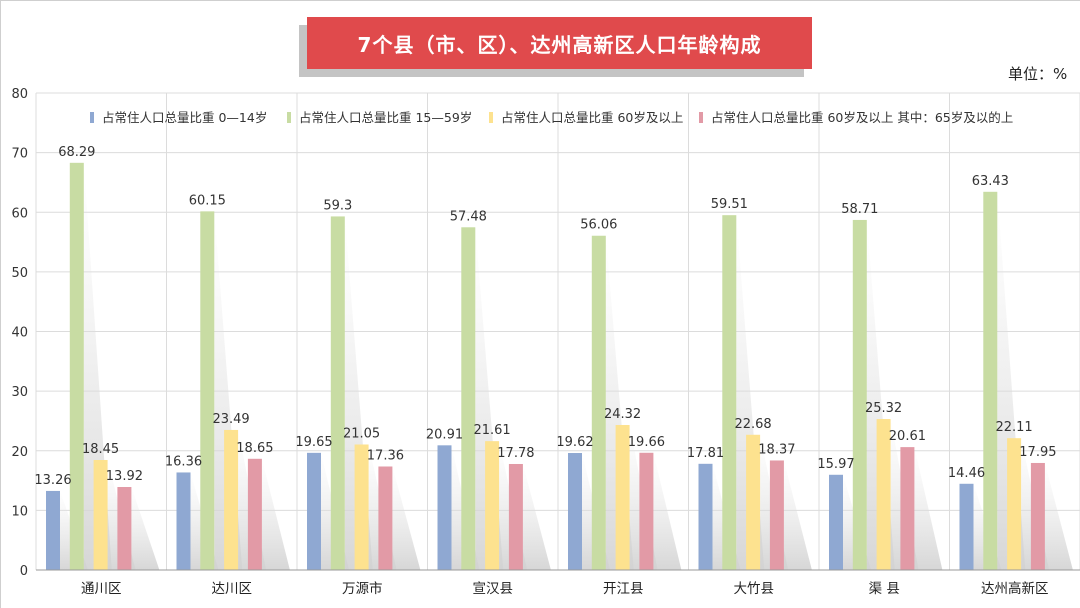 Image resolution: width=1080 pixels, height=608 pixels. I want to click on y-tick-label: 80, so click(19, 94).